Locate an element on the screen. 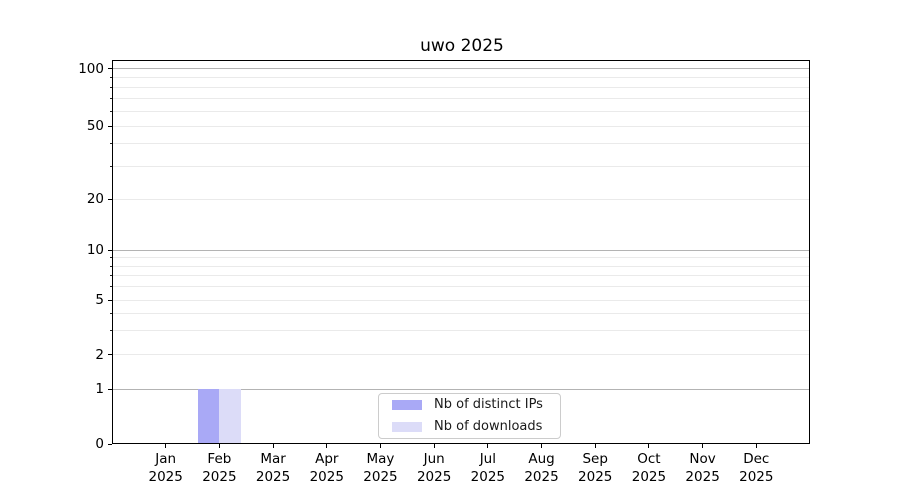 This screenshot has width=900, height=500. x-tick-label-month: Feb is located at coordinates (219, 459).